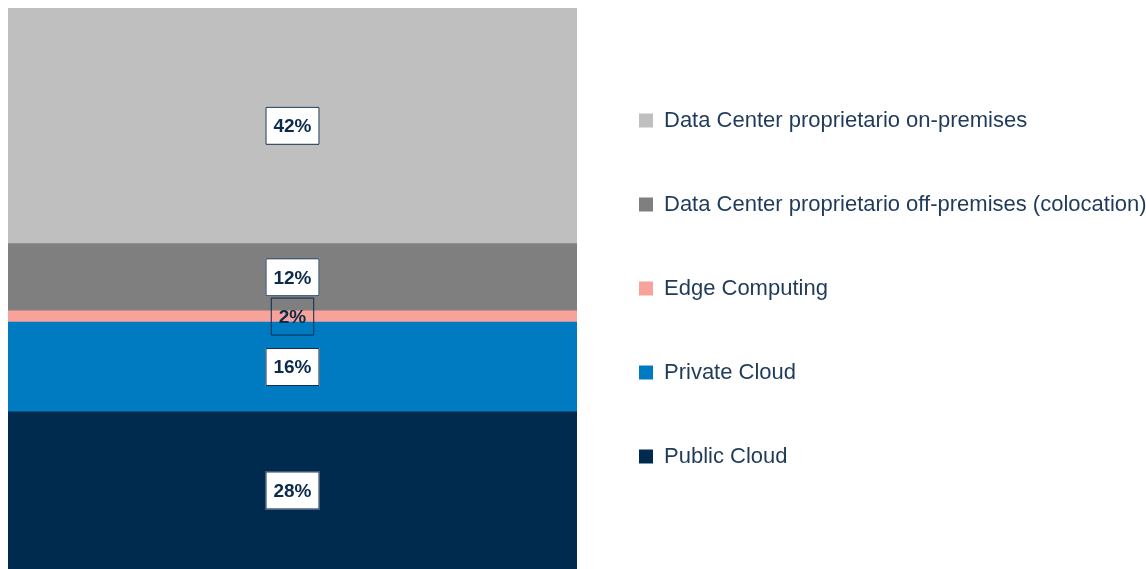  I want to click on legend-label: Private Cloud, so click(730, 371).